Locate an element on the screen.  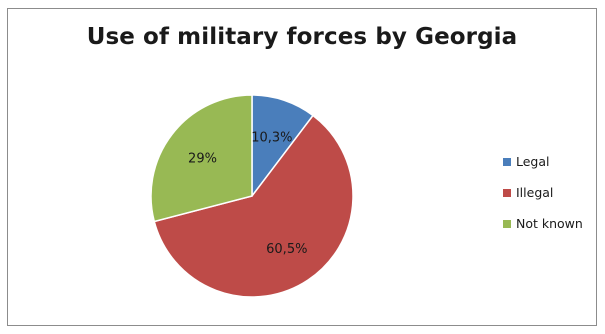
legend: Legal Illegal Not known is located at coordinates (543, 192).